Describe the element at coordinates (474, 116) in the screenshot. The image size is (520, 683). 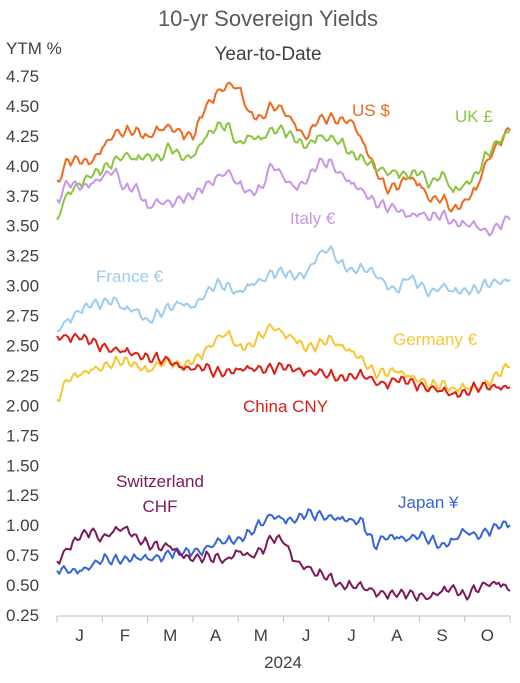
I see `label-uk: UK £` at that location.